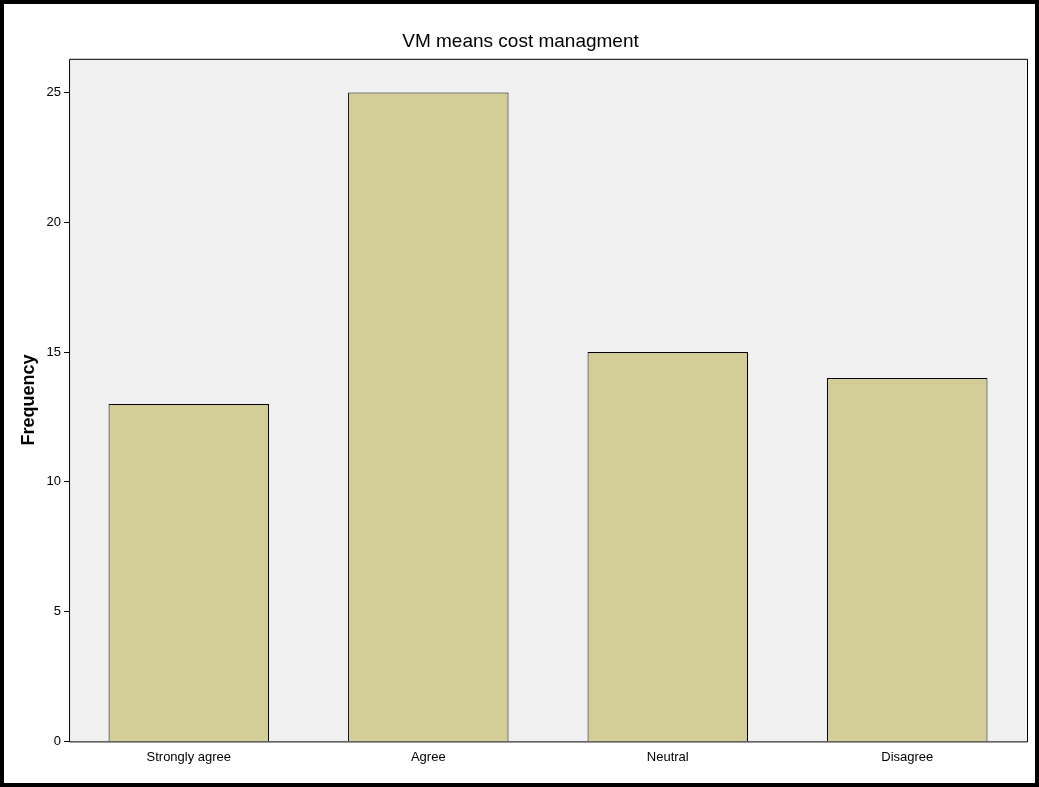 The width and height of the screenshot is (1039, 787). I want to click on x-tick-label: Neutral, so click(667, 756).